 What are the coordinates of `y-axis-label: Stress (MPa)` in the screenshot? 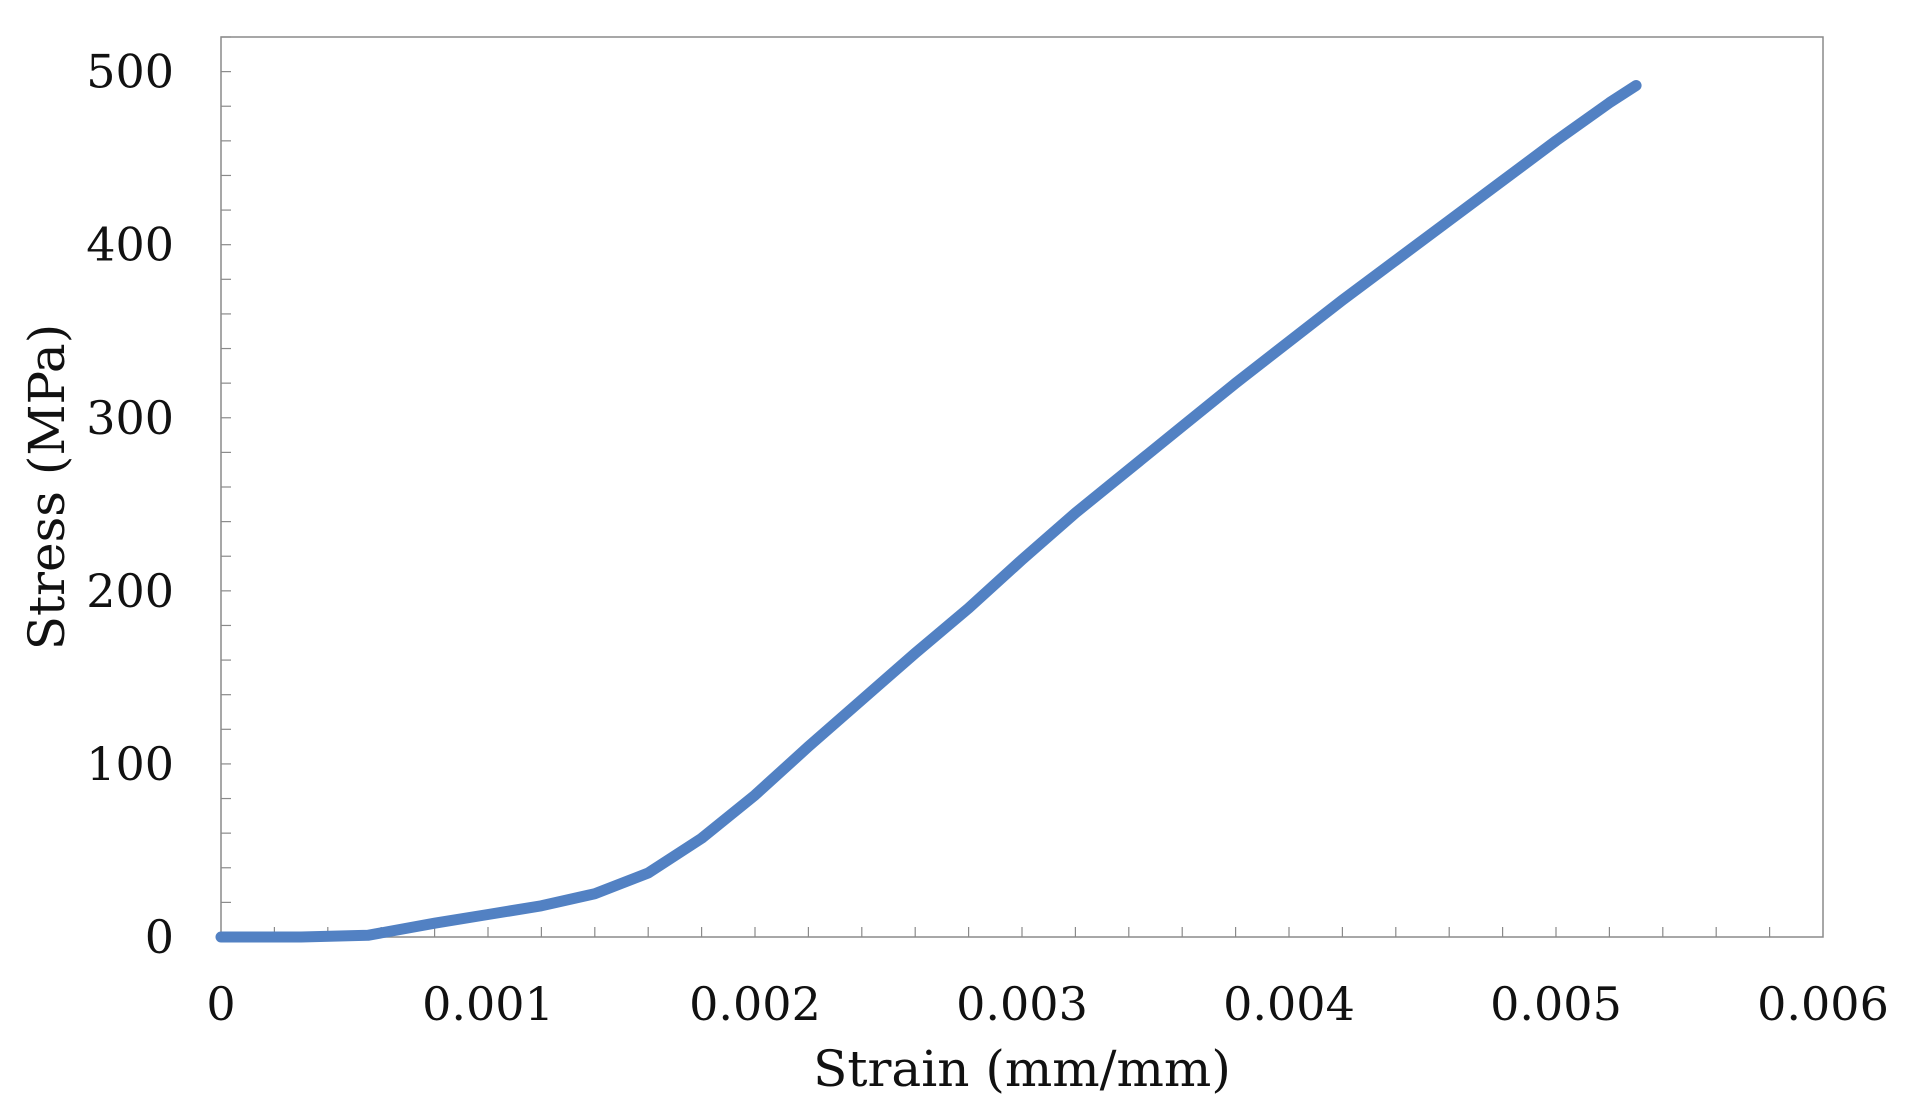 It's located at (47, 487).